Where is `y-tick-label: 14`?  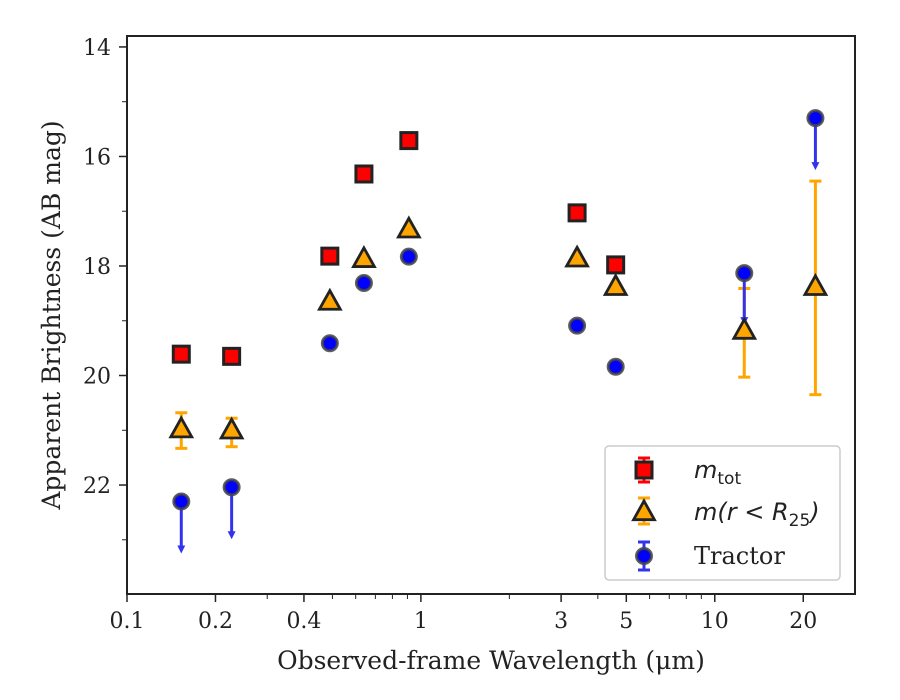 y-tick-label: 14 is located at coordinates (97, 48).